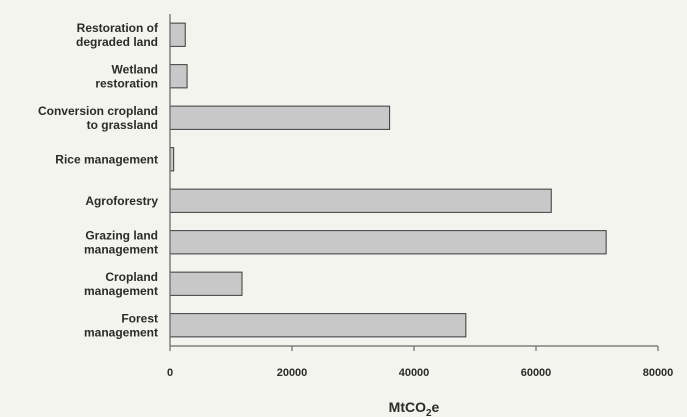 The width and height of the screenshot is (687, 417). I want to click on category-label: Forest management, so click(121, 325).